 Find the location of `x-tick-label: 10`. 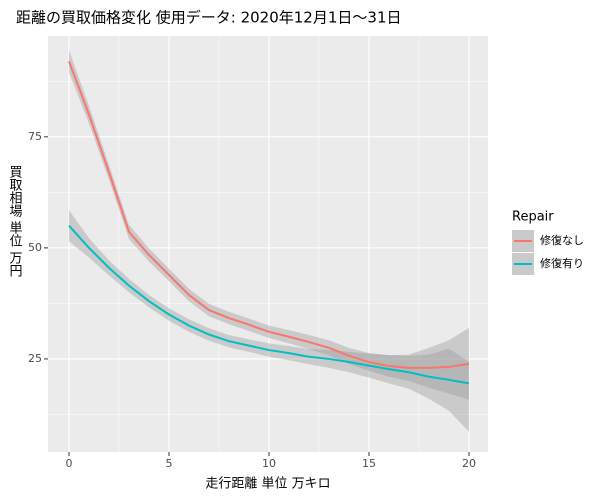

x-tick-label: 10 is located at coordinates (269, 463).